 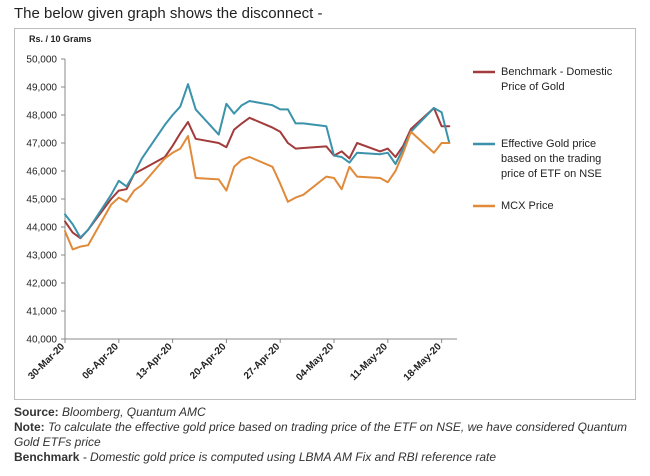 I want to click on legend-label-1: Price of Gold, so click(x=533, y=87).